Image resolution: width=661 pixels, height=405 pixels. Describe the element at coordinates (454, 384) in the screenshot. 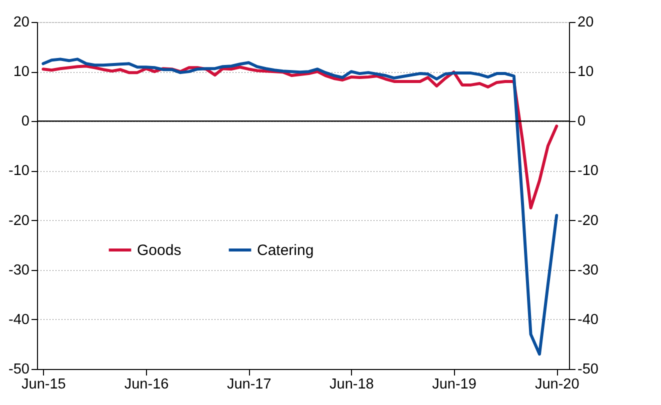

I see `x-tick-label: Jun-19` at that location.